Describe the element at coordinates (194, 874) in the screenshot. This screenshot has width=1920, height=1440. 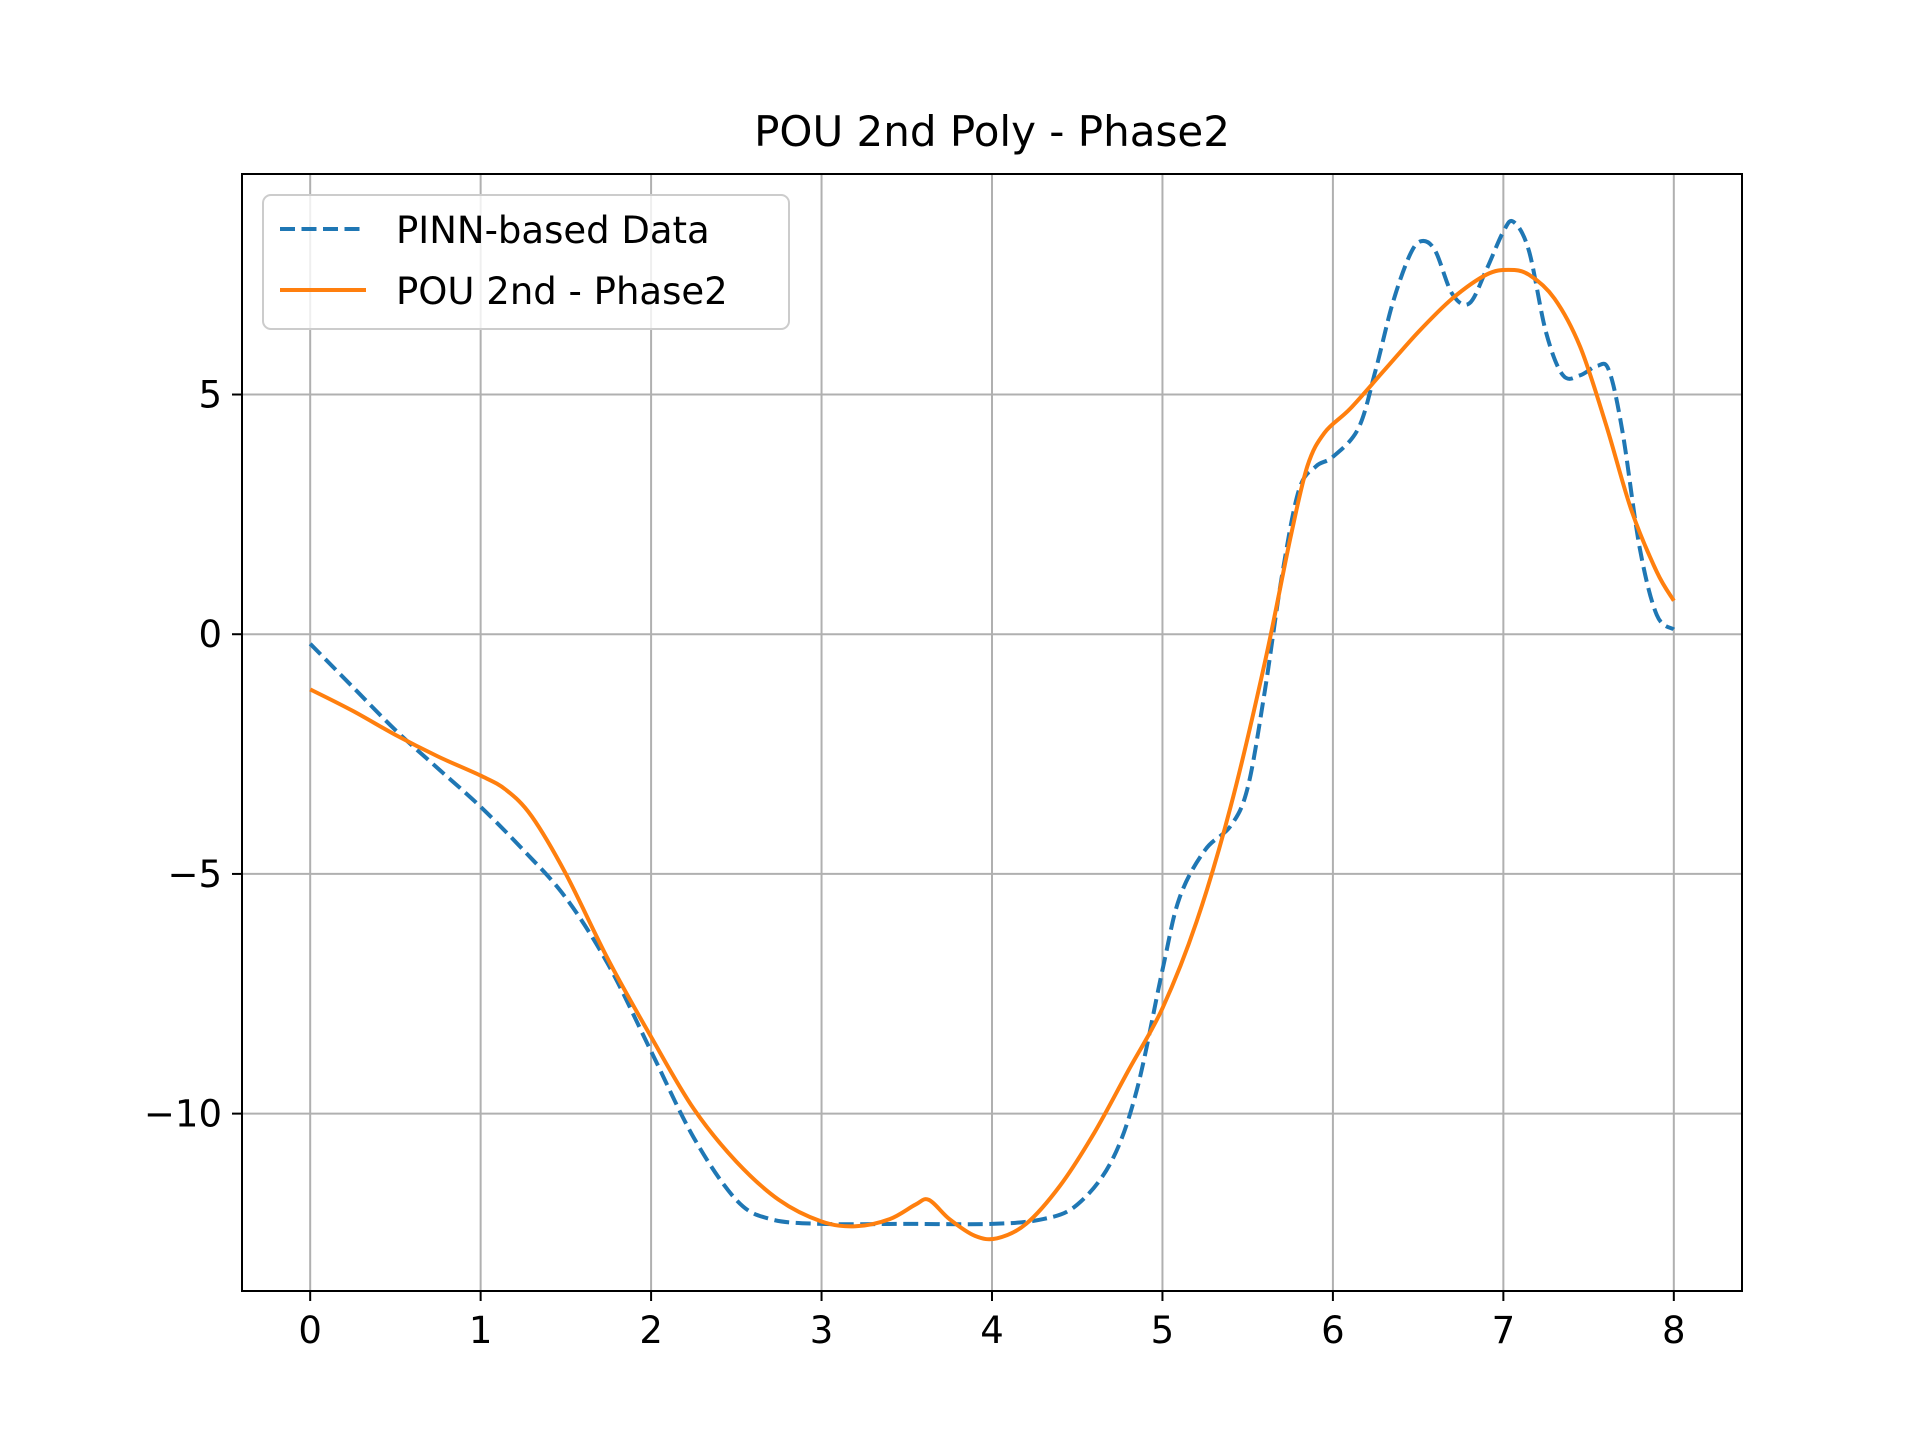
I see `y-tick-label: −5` at that location.